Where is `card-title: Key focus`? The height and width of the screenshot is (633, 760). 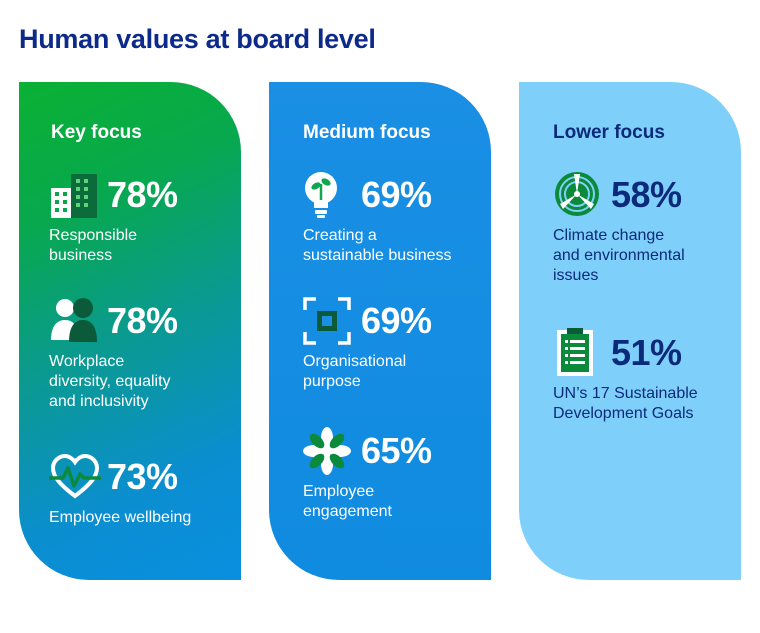
card-title: Key focus is located at coordinates (96, 132).